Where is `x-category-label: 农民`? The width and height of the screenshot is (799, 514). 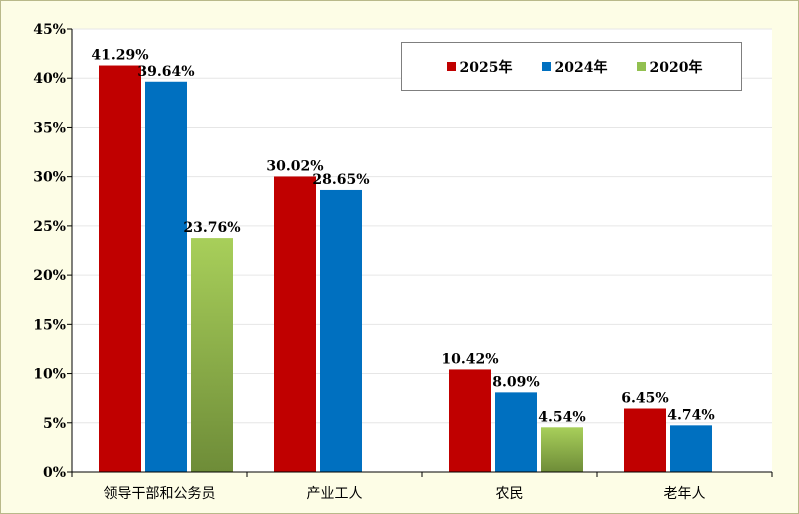
x-category-label: 农民 is located at coordinates (510, 494).